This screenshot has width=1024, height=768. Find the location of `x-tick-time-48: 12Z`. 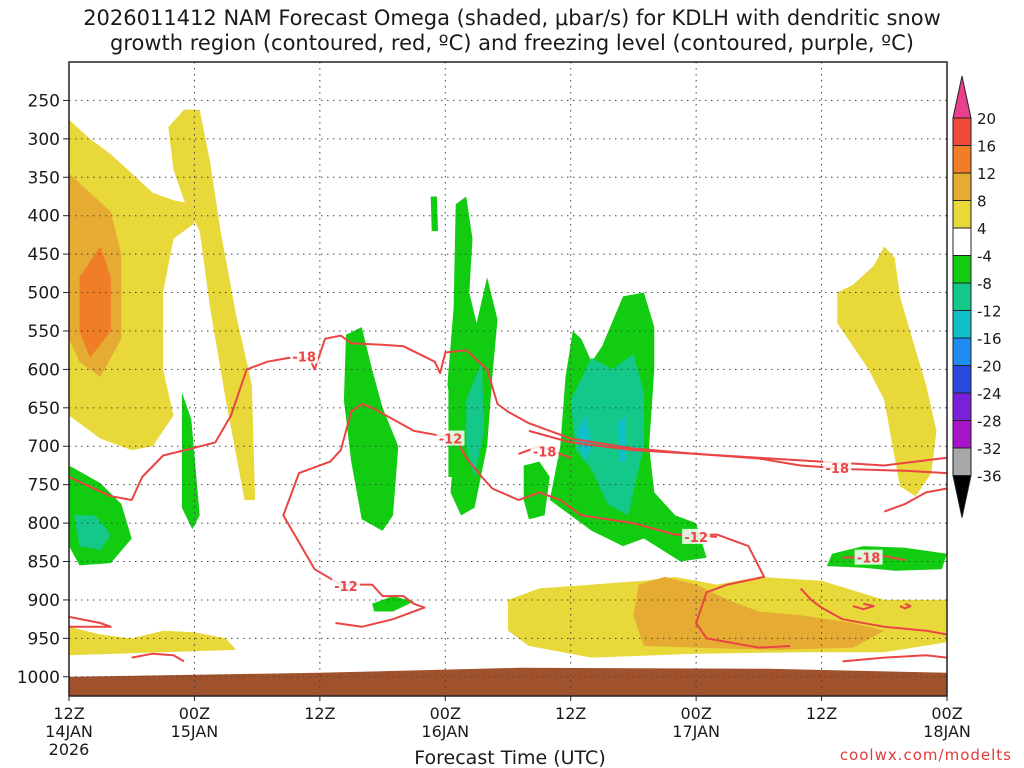

x-tick-time-48: 12Z is located at coordinates (570, 713).